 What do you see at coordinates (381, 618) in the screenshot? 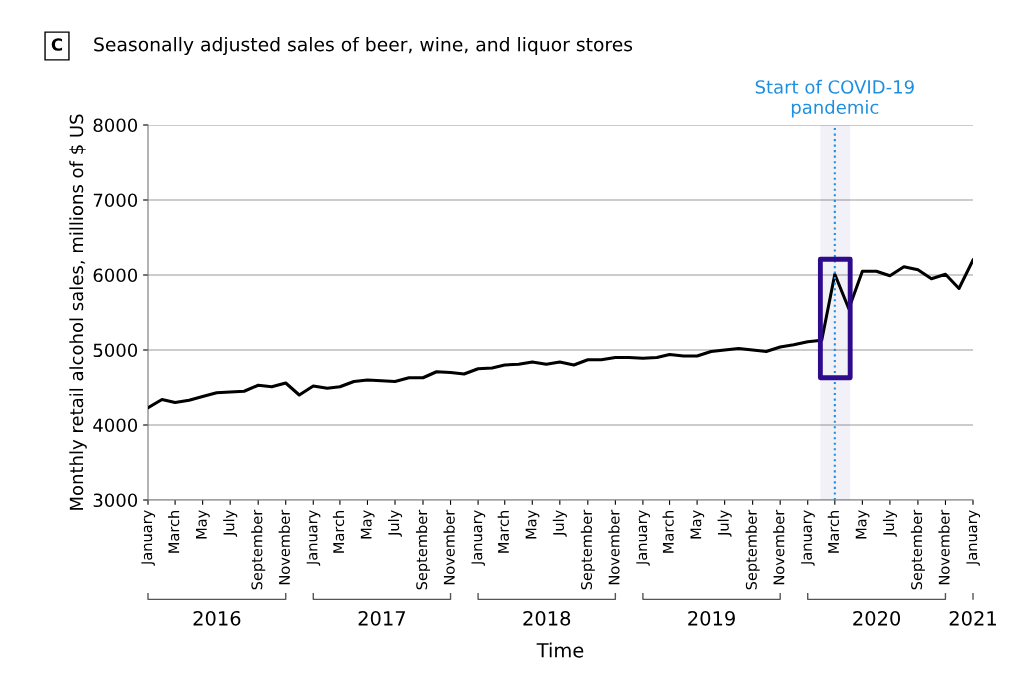
I see `text: 2017` at bounding box center [381, 618].